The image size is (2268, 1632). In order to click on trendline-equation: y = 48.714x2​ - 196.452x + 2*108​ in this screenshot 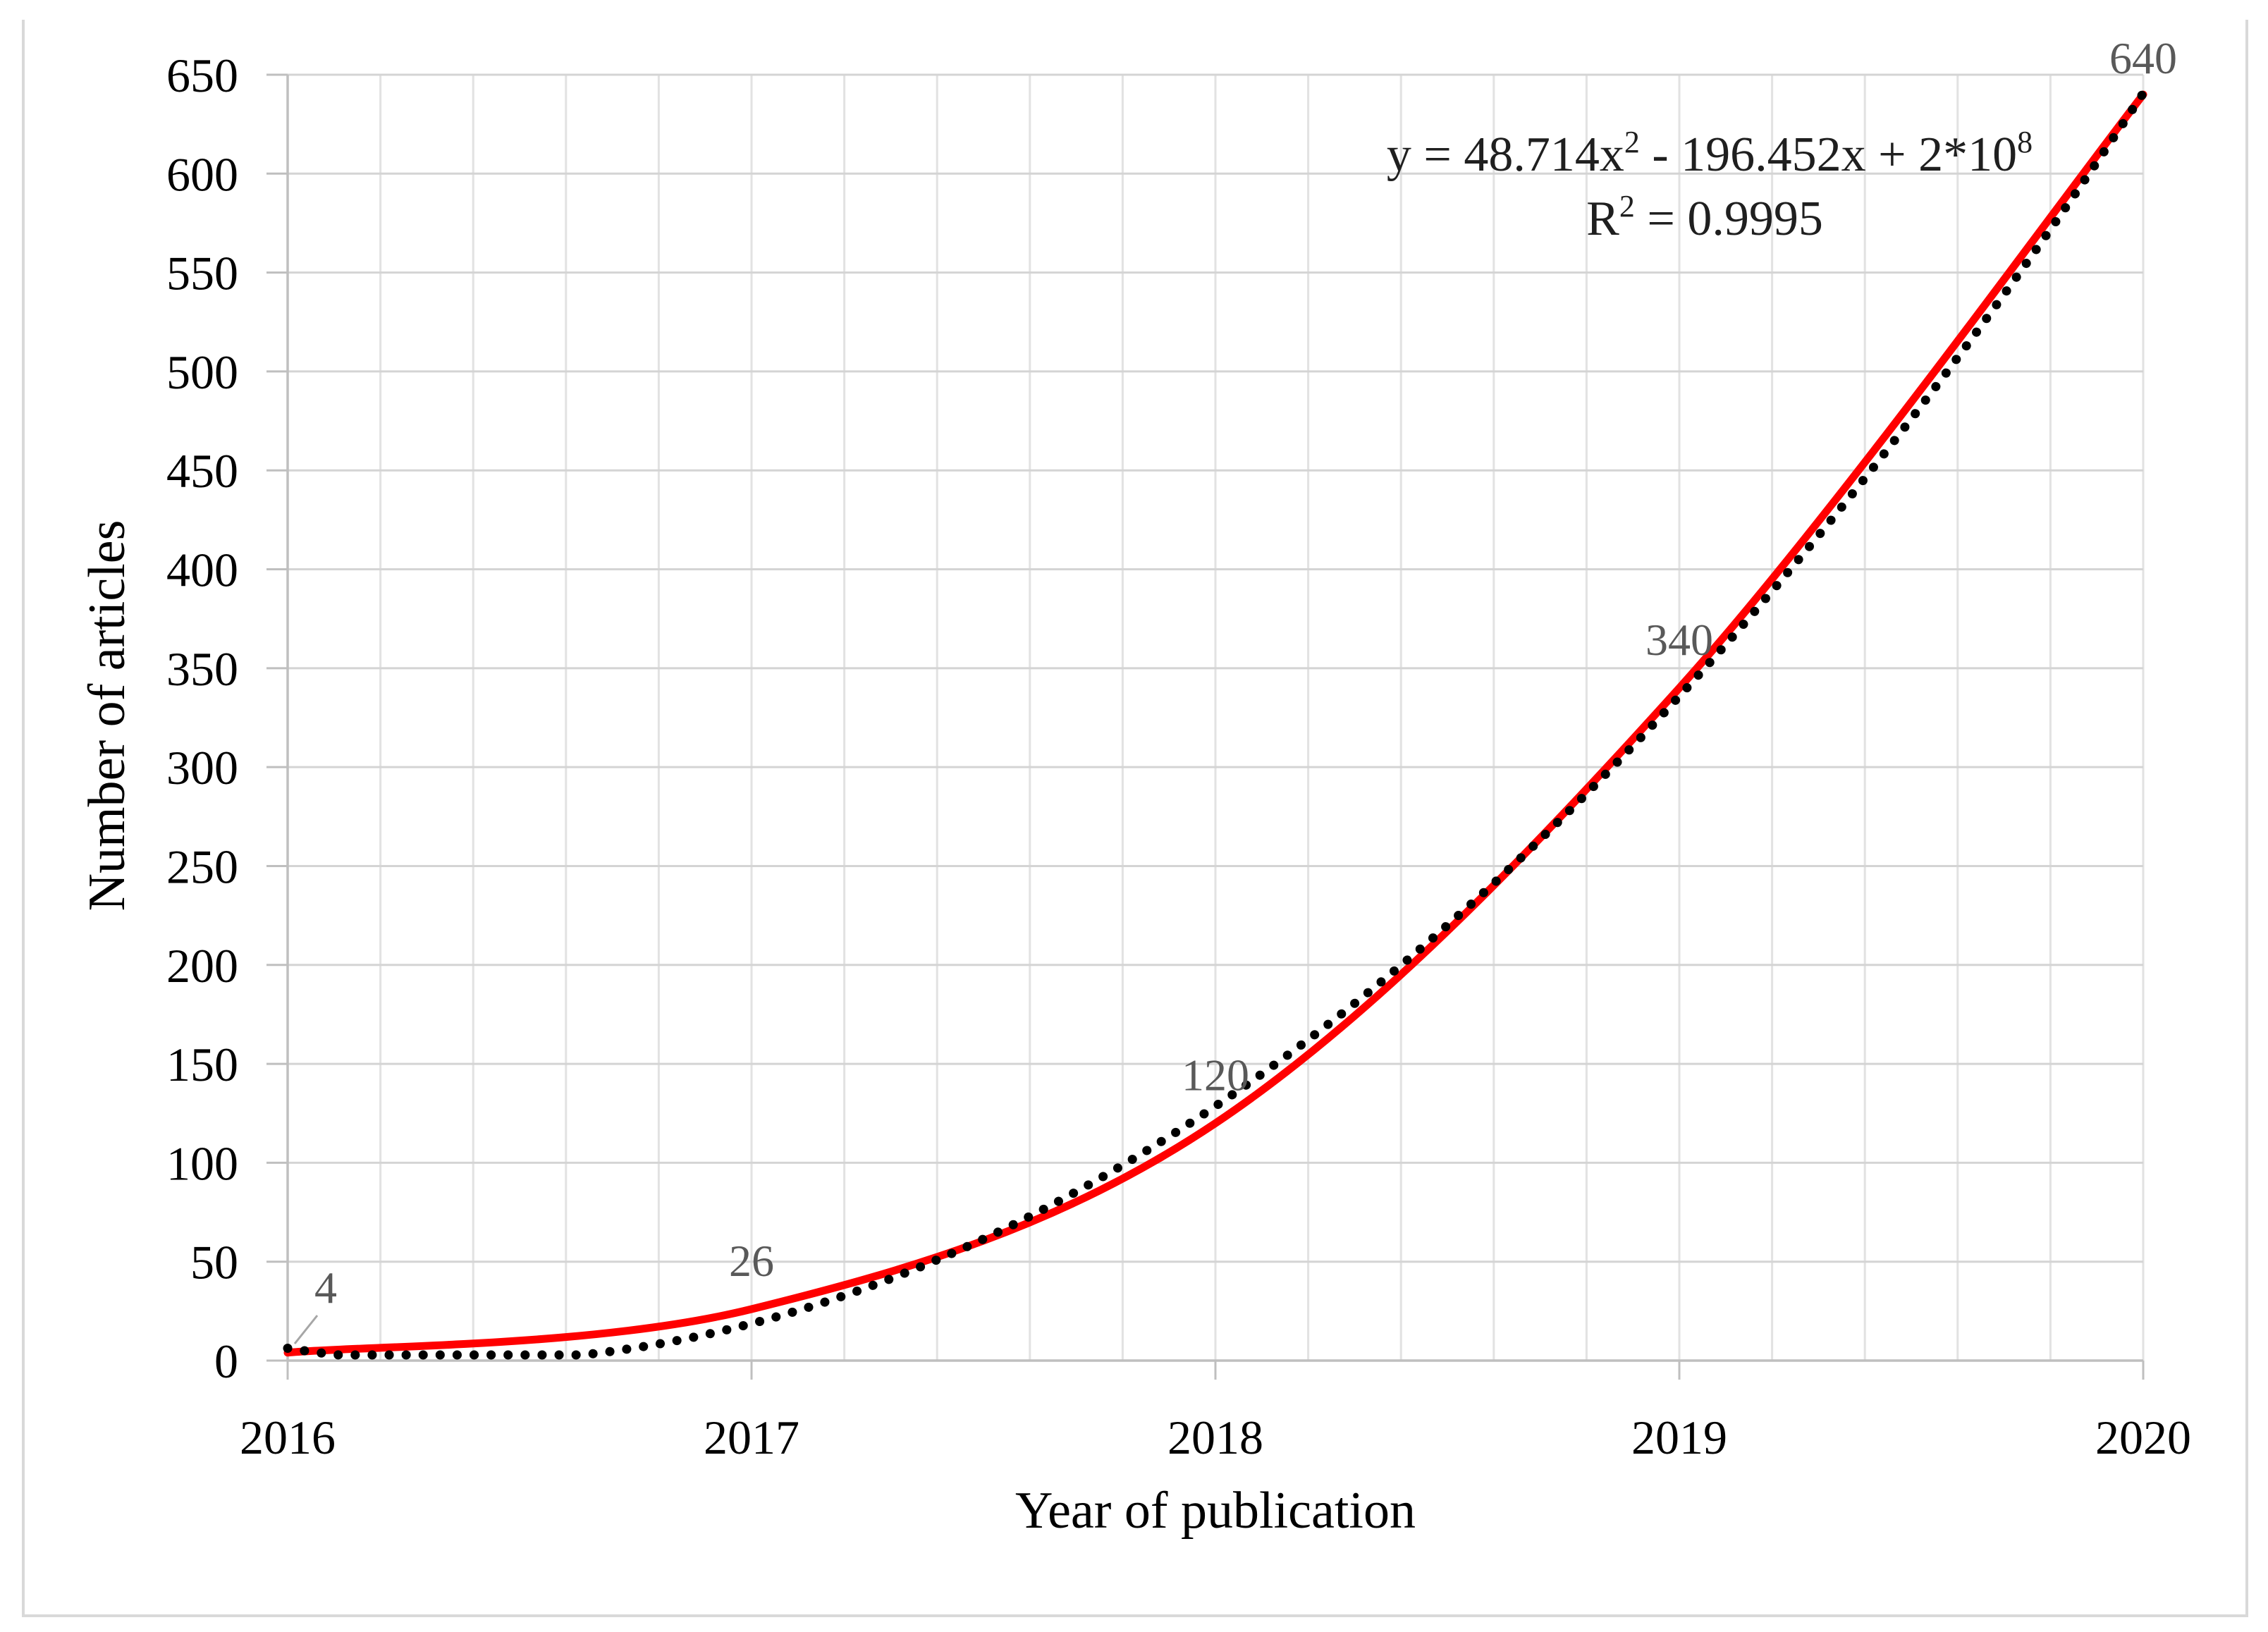, I will do `click(1710, 153)`.